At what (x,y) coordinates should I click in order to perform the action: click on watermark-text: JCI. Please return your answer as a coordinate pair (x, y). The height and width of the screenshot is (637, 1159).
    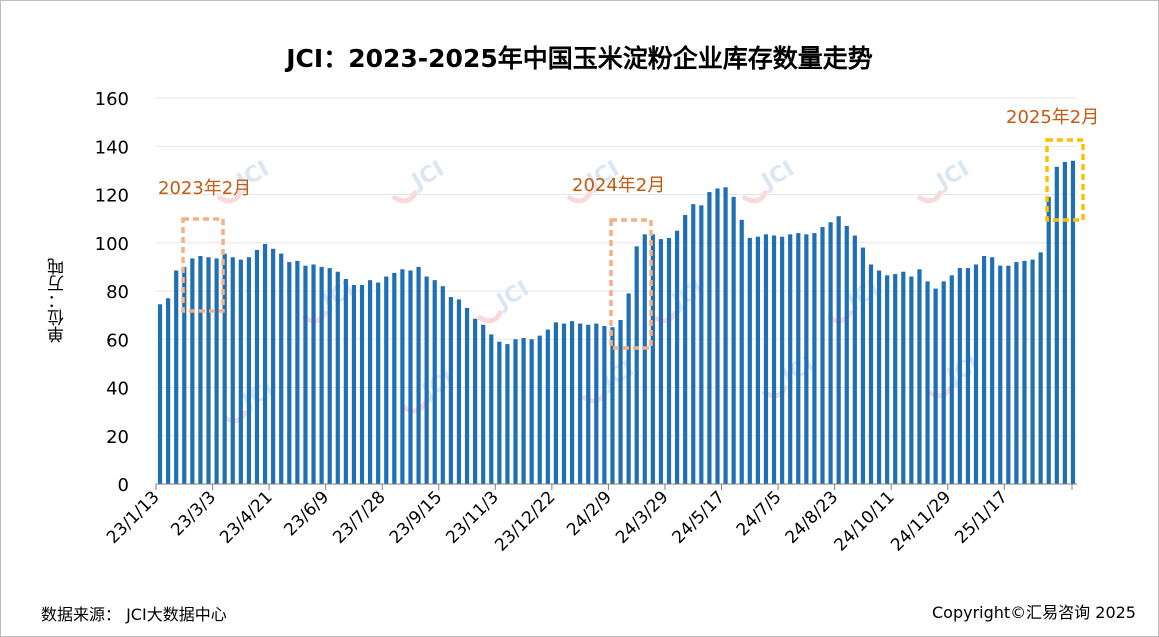
    Looking at the image, I should click on (427, 175).